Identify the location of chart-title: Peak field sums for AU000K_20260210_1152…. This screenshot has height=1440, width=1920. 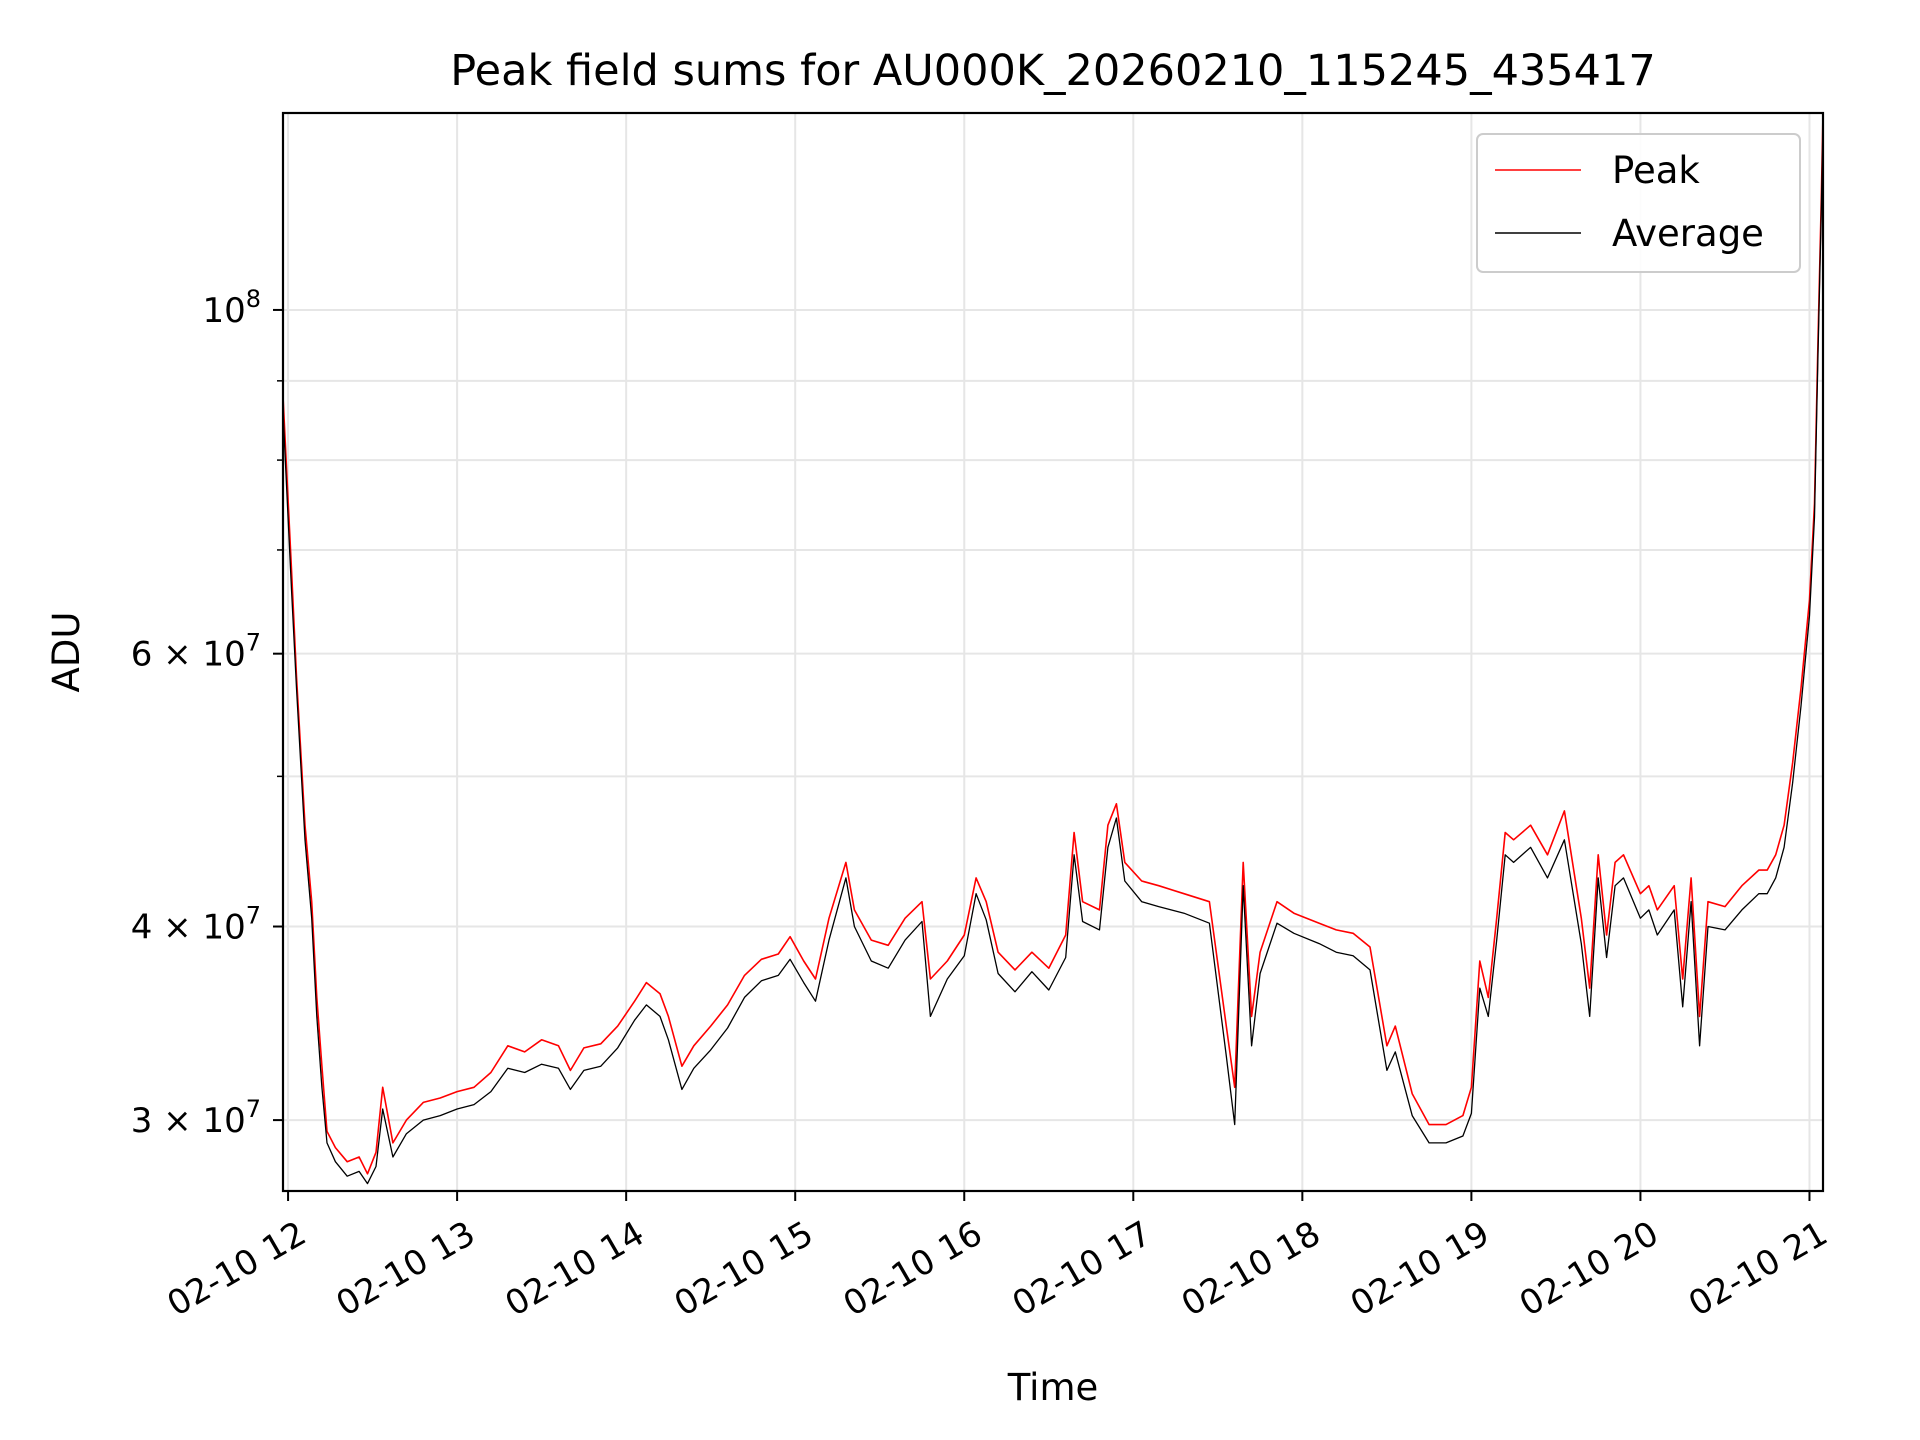
(1052, 71).